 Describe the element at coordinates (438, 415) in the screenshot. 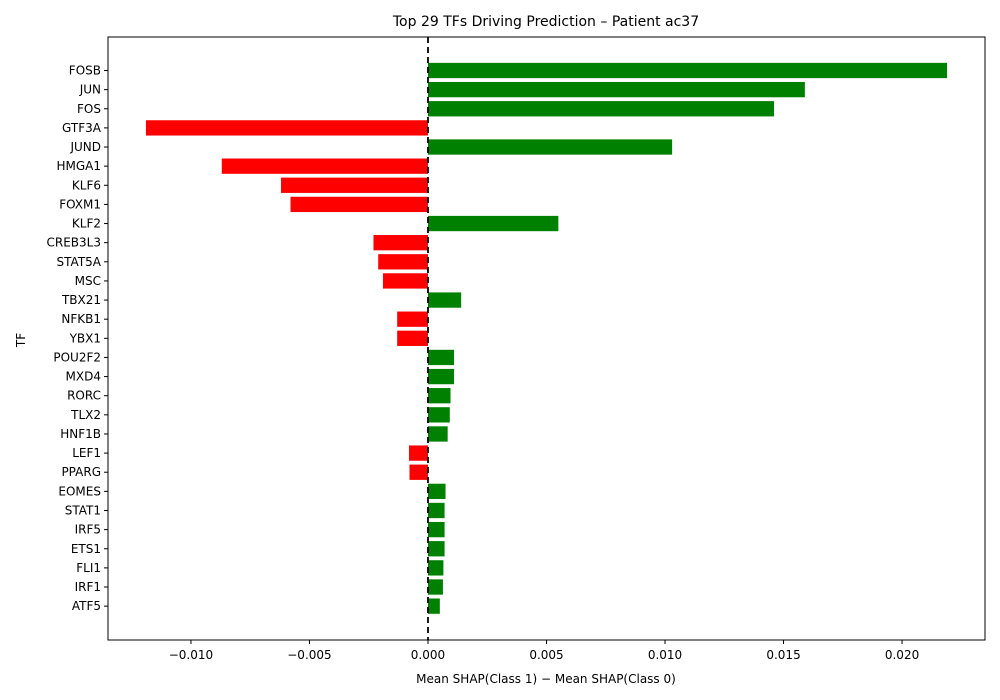

I see `bar-tlx2` at that location.